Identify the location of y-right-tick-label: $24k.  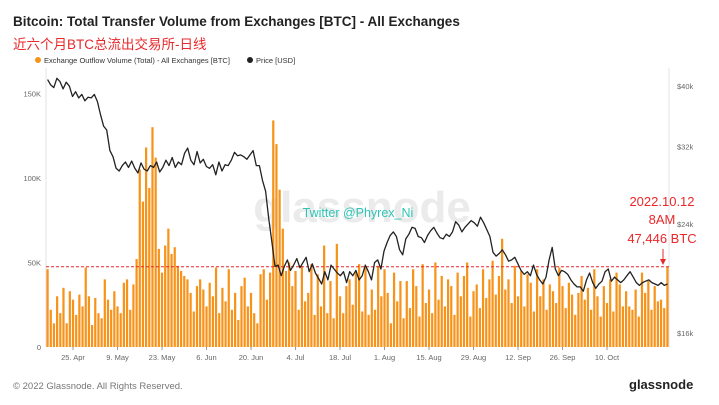
(685, 224).